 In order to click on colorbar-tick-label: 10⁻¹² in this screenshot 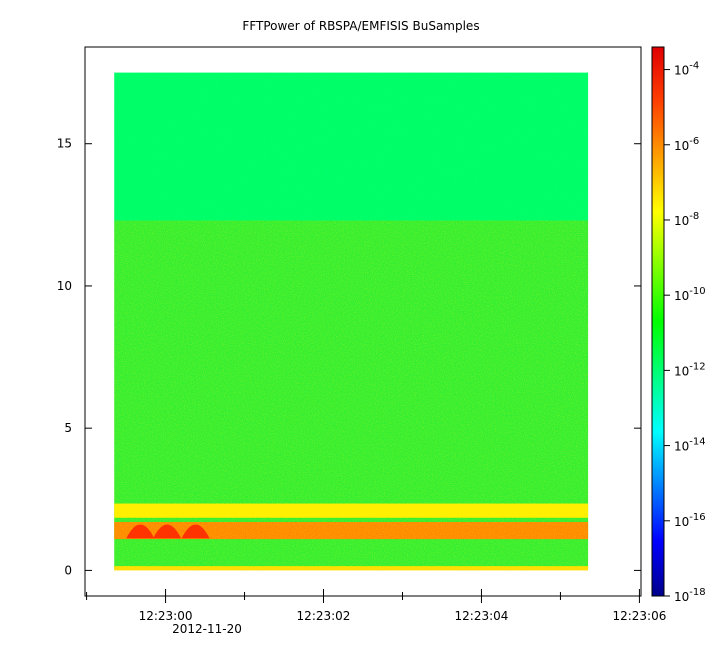, I will do `click(690, 369)`.